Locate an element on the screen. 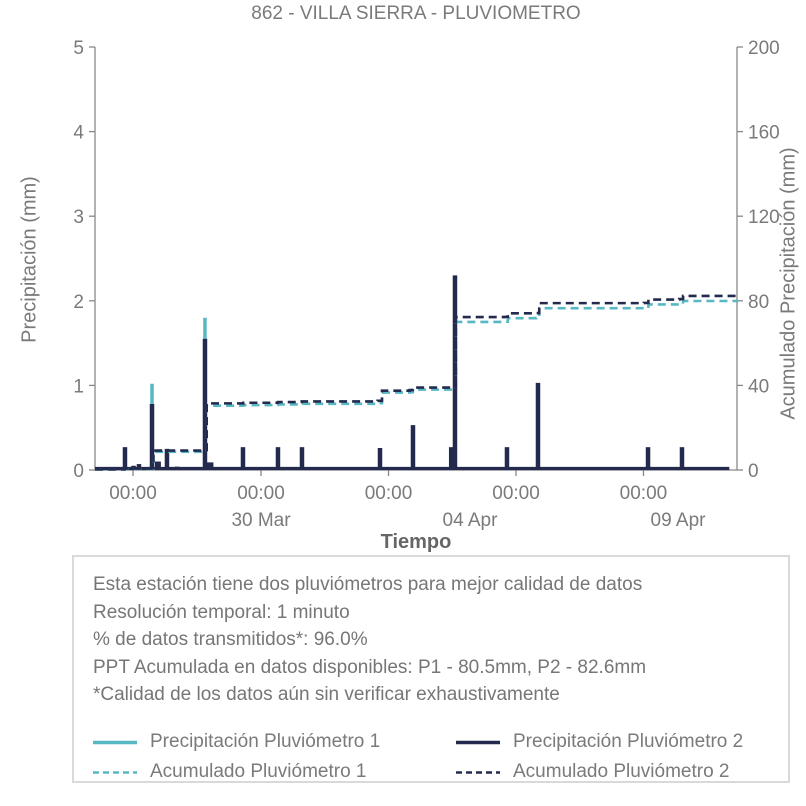 The image size is (806, 806). legend-label: Acumulado Pluviómetro 2 is located at coordinates (621, 771).